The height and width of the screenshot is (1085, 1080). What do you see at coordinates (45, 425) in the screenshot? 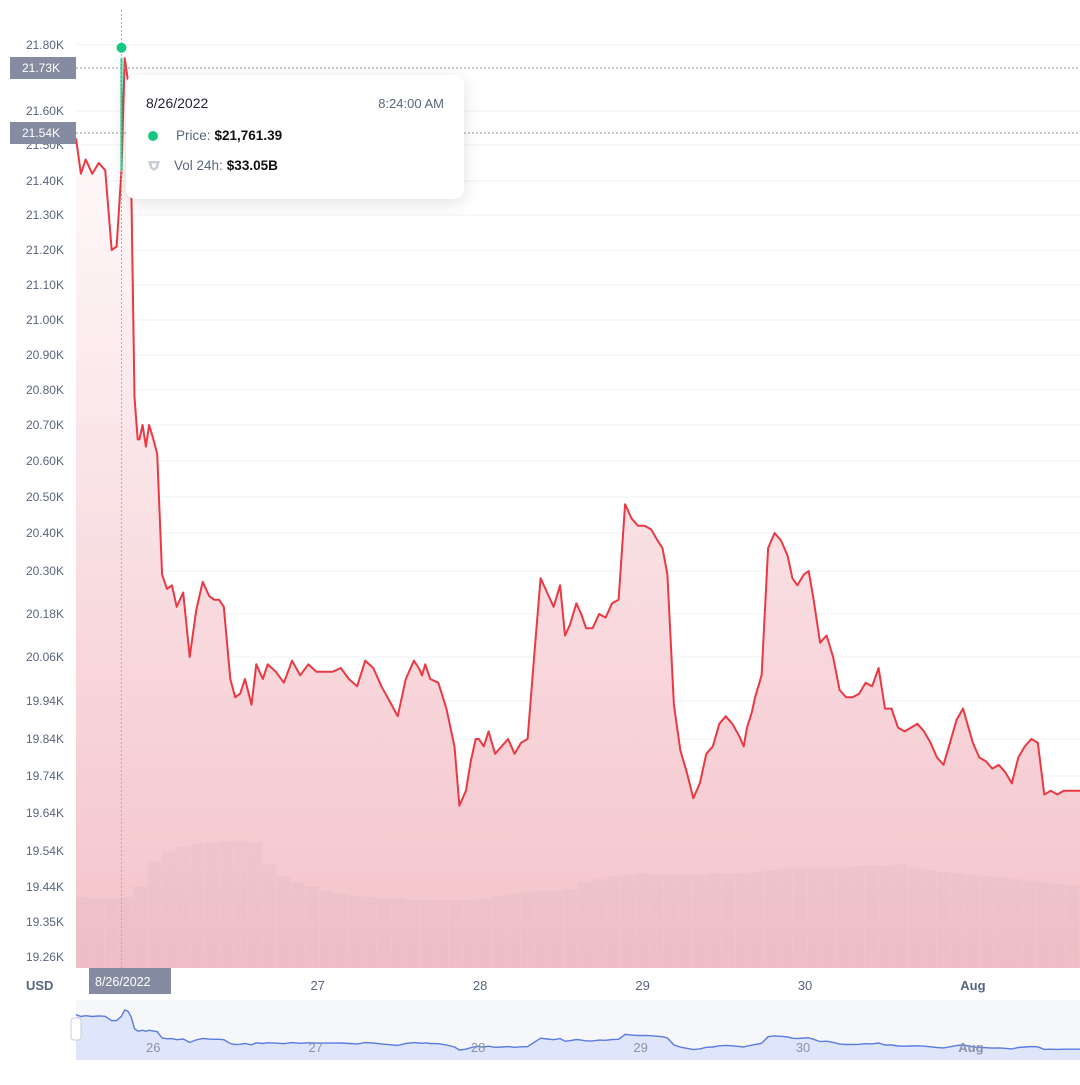
I see `y-tick-label: 20.70K` at bounding box center [45, 425].